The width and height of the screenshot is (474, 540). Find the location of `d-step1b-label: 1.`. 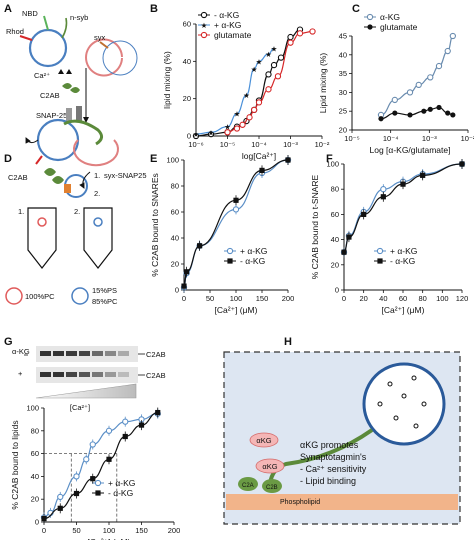

d-step1b-label: 1. is located at coordinates (21, 211).